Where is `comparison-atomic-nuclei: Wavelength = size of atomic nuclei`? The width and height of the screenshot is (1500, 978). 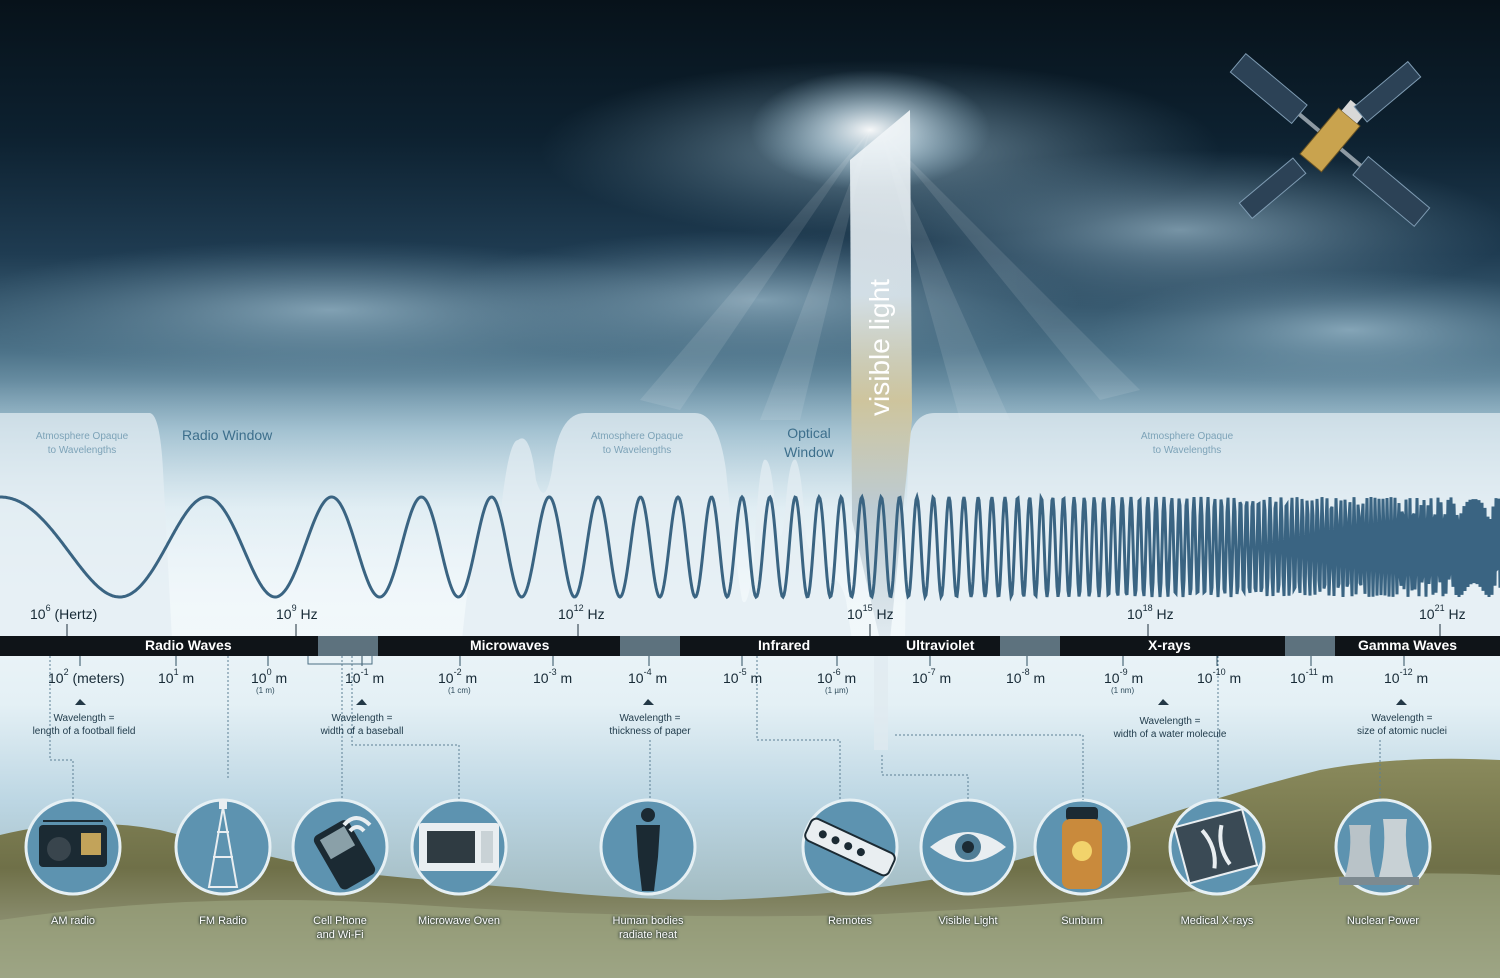
comparison-atomic-nuclei: Wavelength = size of atomic nuclei is located at coordinates (1402, 725).